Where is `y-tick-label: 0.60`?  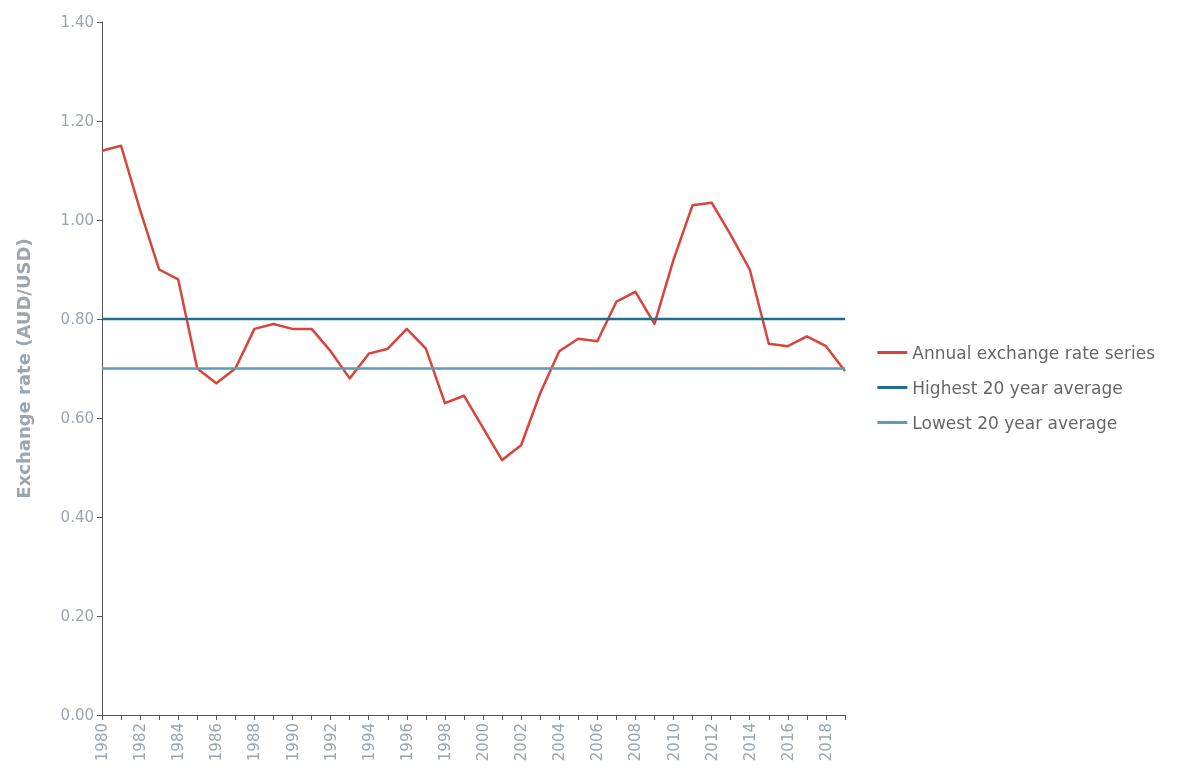
y-tick-label: 0.60 is located at coordinates (77, 418).